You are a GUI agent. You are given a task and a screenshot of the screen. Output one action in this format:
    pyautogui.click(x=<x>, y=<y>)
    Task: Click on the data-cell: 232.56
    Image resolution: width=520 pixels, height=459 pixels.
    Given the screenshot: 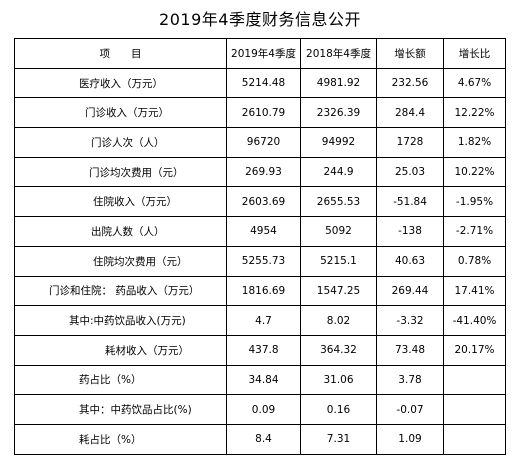 What is the action you would take?
    pyautogui.click(x=410, y=83)
    